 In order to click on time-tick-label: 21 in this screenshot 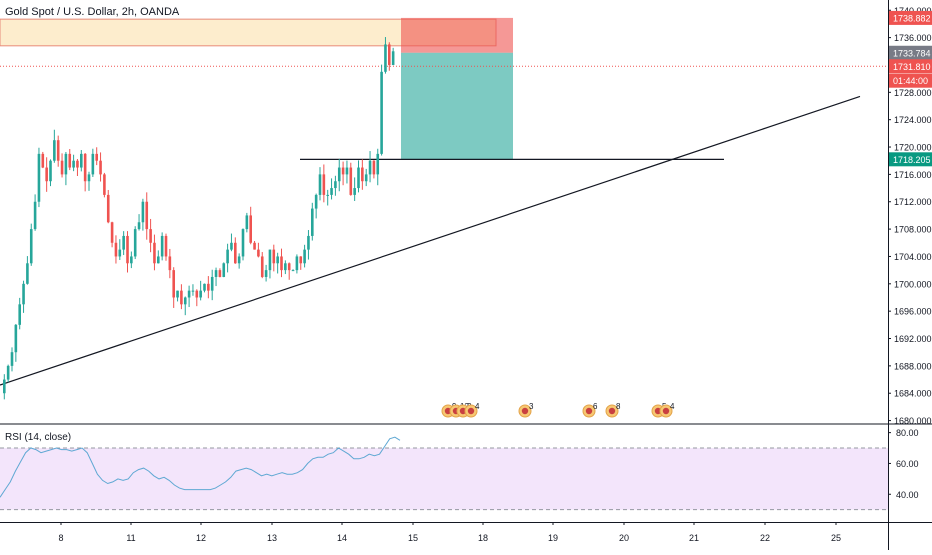, I will do `click(694, 538)`.